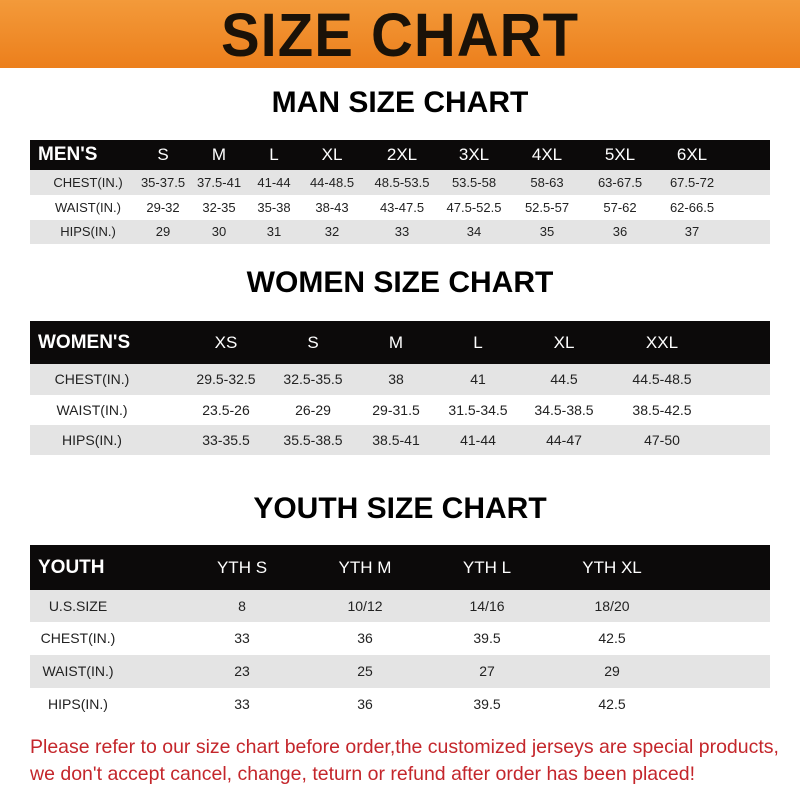 The width and height of the screenshot is (800, 800). Describe the element at coordinates (474, 182) in the screenshot. I see `table-cell: 53.5-58` at that location.